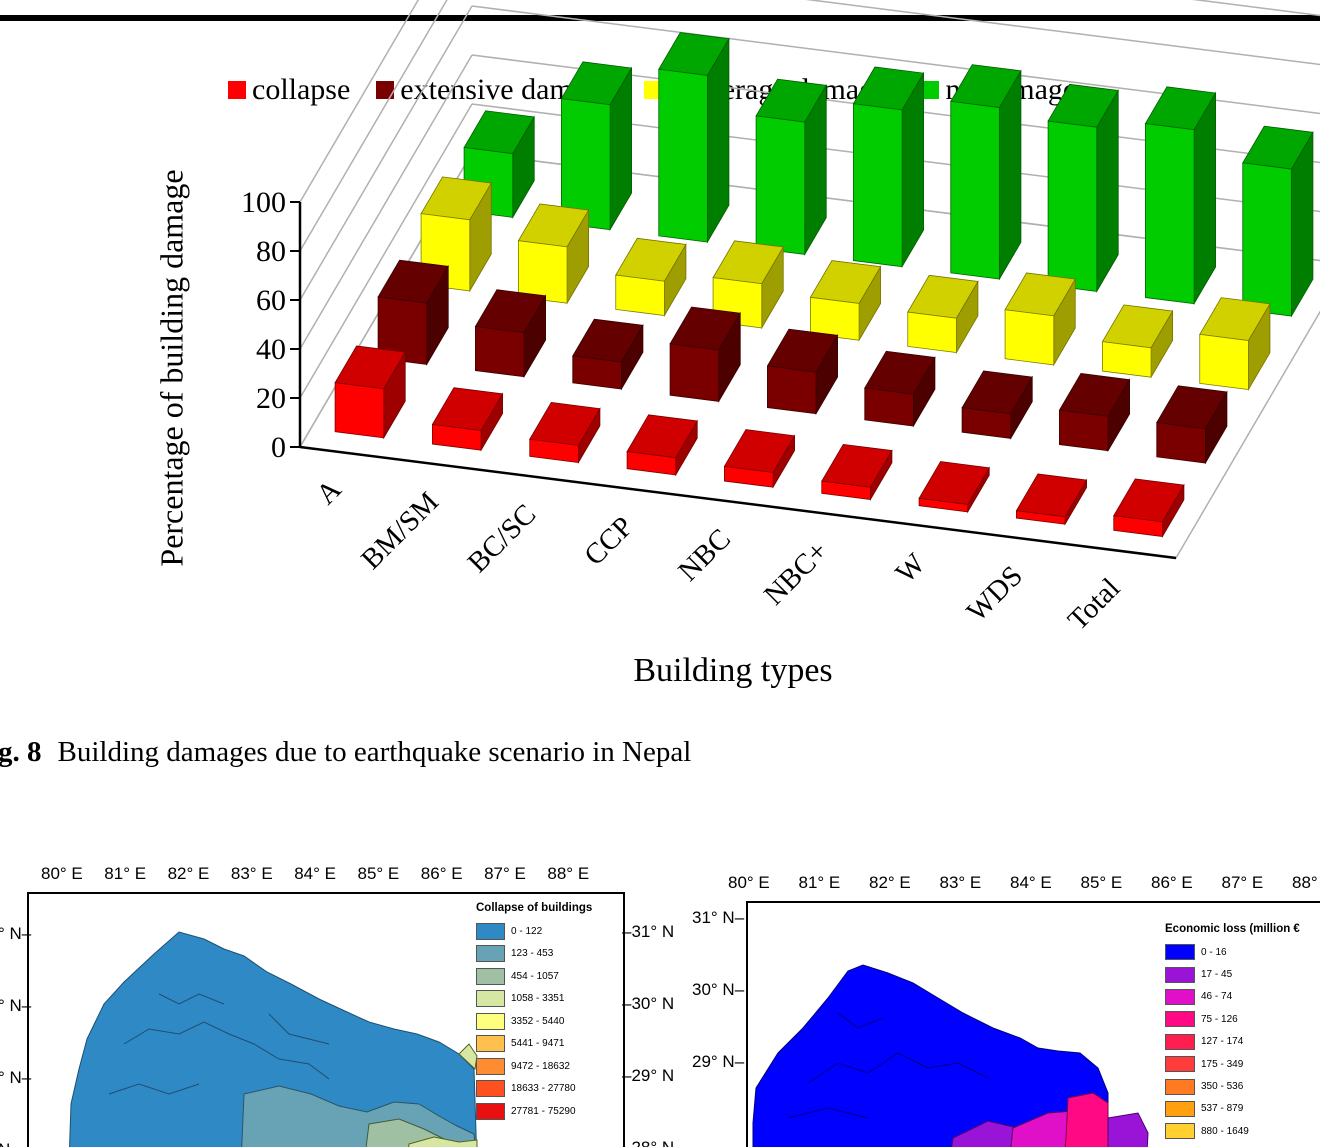 The width and height of the screenshot is (1320, 1147). I want to click on map-right-legend-label: 537 - 879, so click(1222, 1109).